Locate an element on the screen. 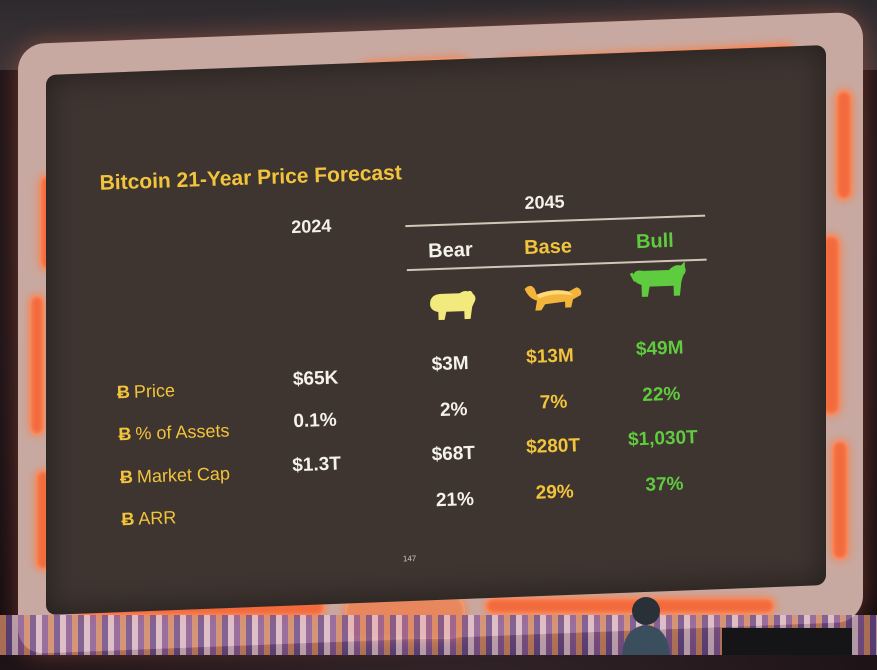  arr-bear: 21% is located at coordinates (455, 500).